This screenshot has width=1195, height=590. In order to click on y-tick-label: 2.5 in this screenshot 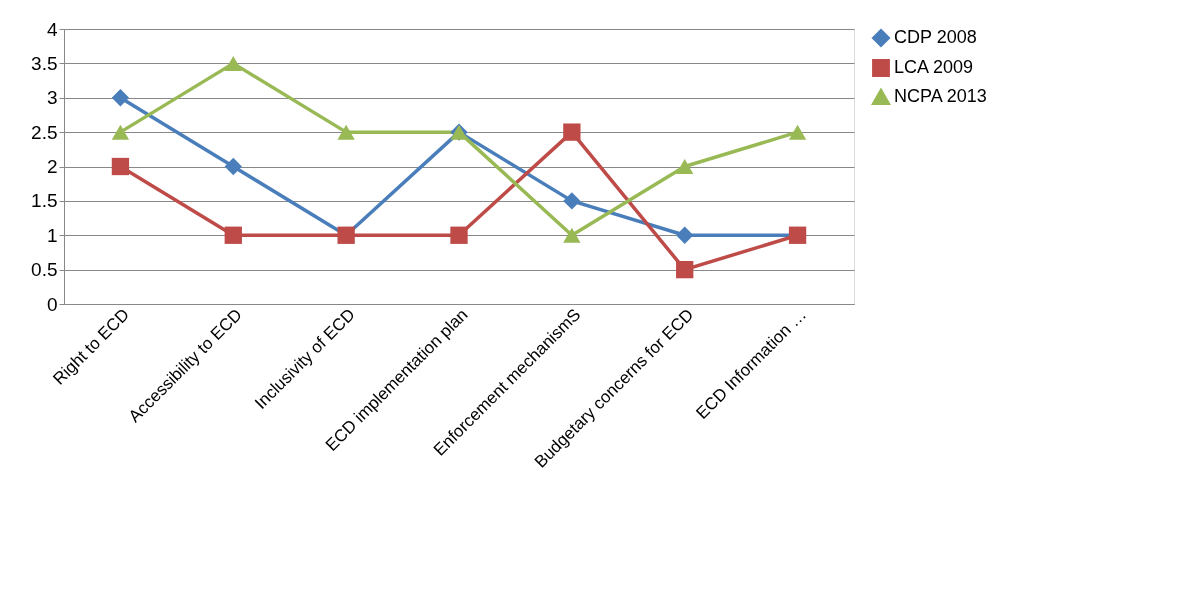, I will do `click(44, 132)`.